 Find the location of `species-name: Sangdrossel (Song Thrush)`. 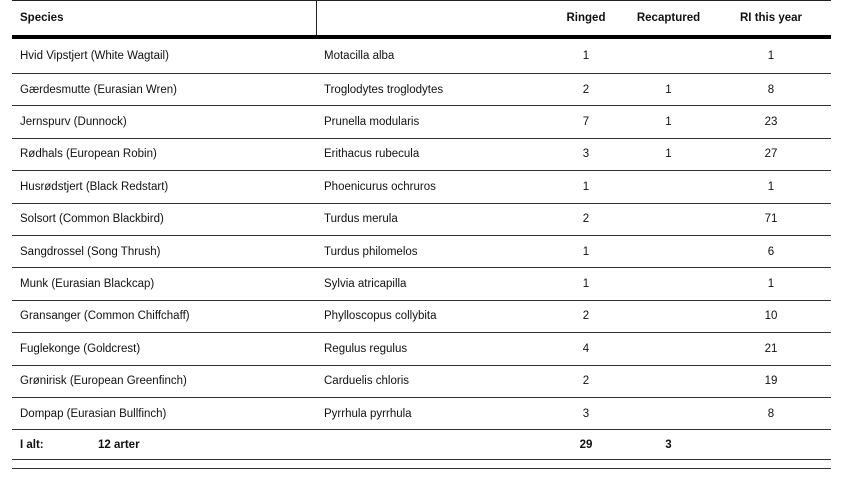

species-name: Sangdrossel (Song Thrush) is located at coordinates (164, 252).